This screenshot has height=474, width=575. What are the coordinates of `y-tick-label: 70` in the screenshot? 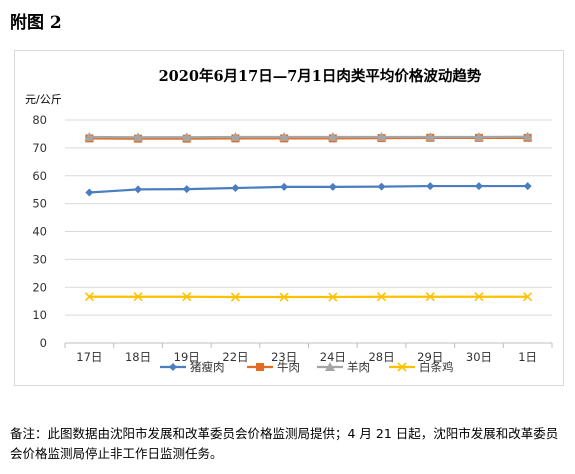 It's located at (39, 148).